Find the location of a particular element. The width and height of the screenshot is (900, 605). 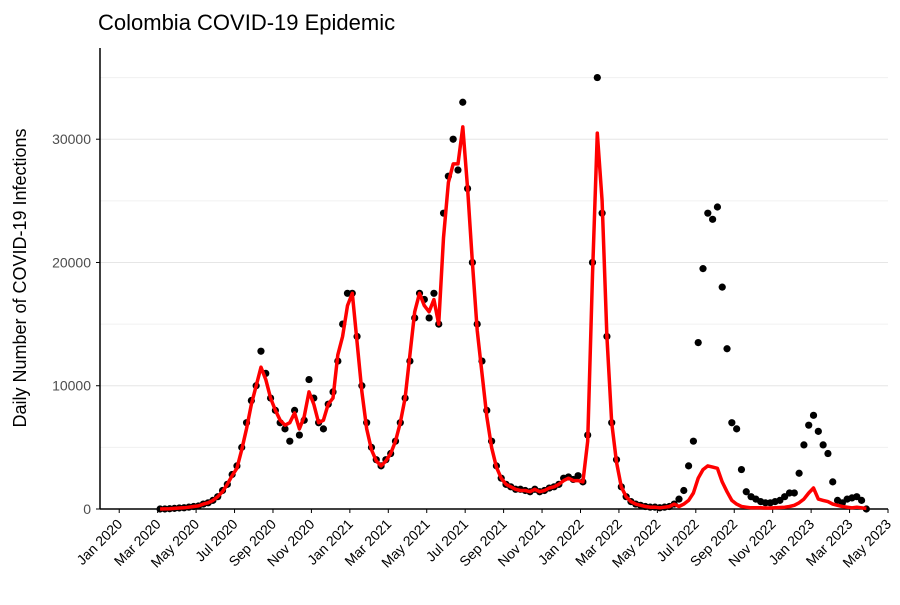

y-tick-label: 30000 is located at coordinates (71, 139).